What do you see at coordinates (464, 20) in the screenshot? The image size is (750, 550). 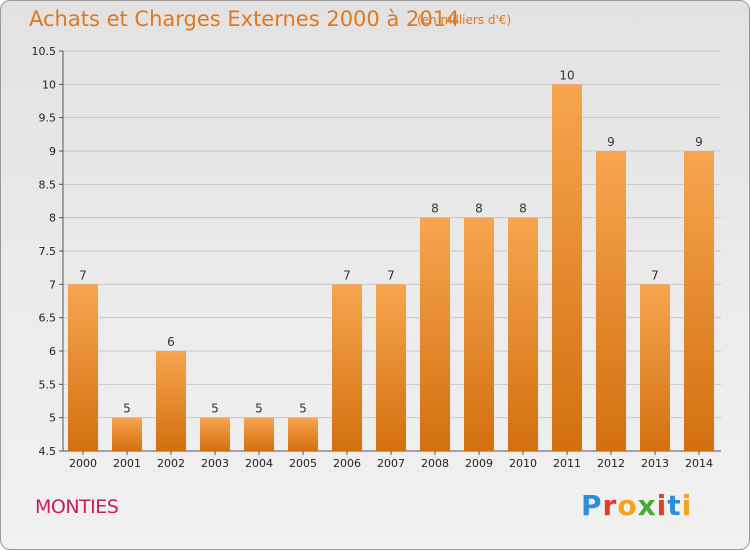 I see `chart-subtitle: (en milliers d'€)` at bounding box center [464, 20].